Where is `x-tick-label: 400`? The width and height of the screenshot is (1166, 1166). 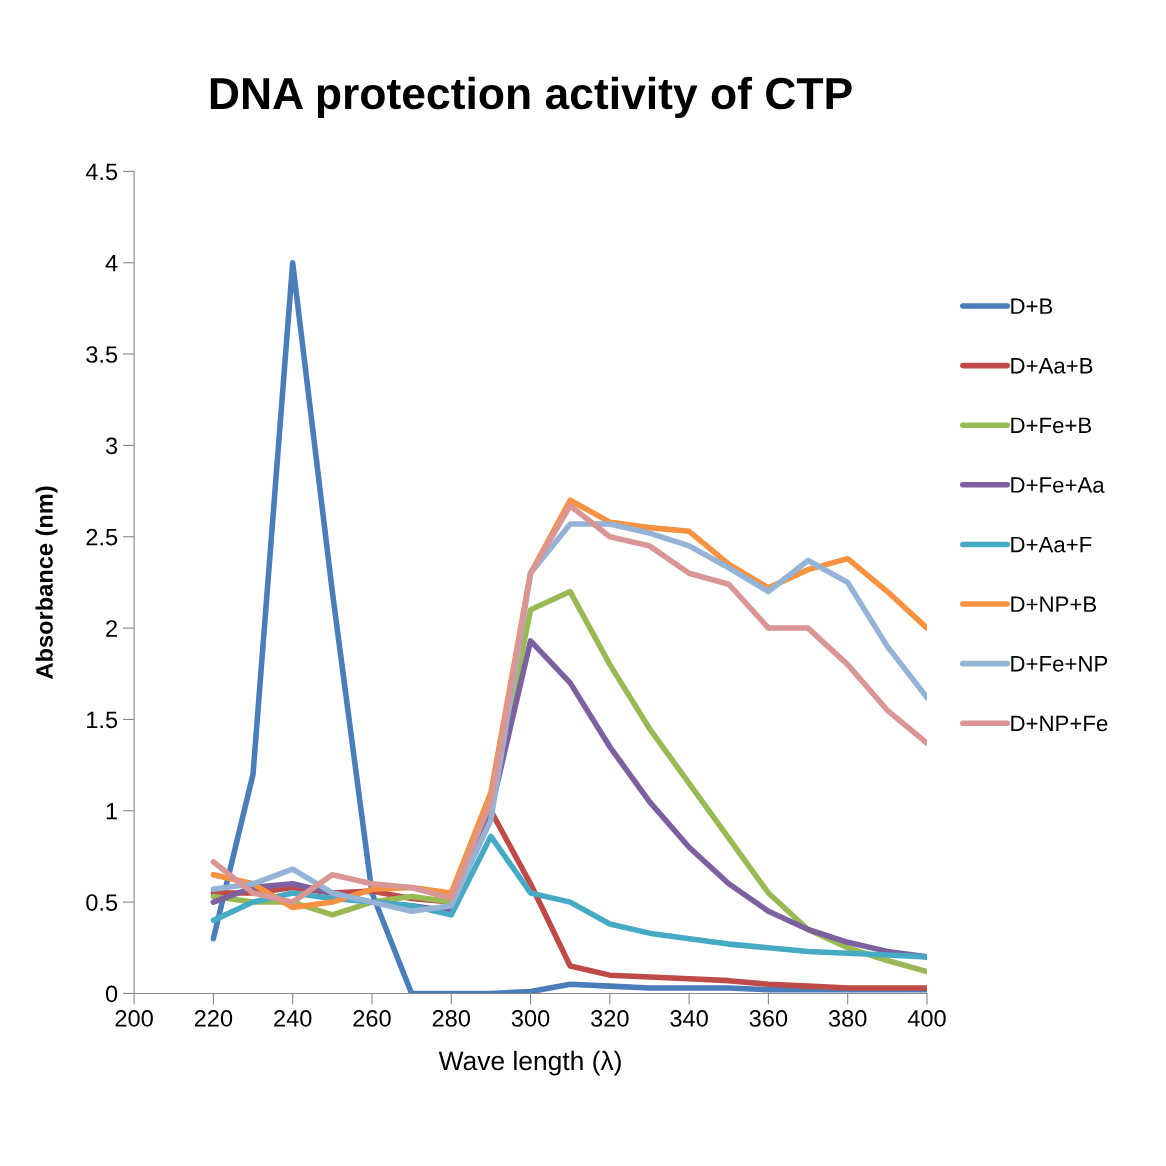
x-tick-label: 400 is located at coordinates (926, 1018).